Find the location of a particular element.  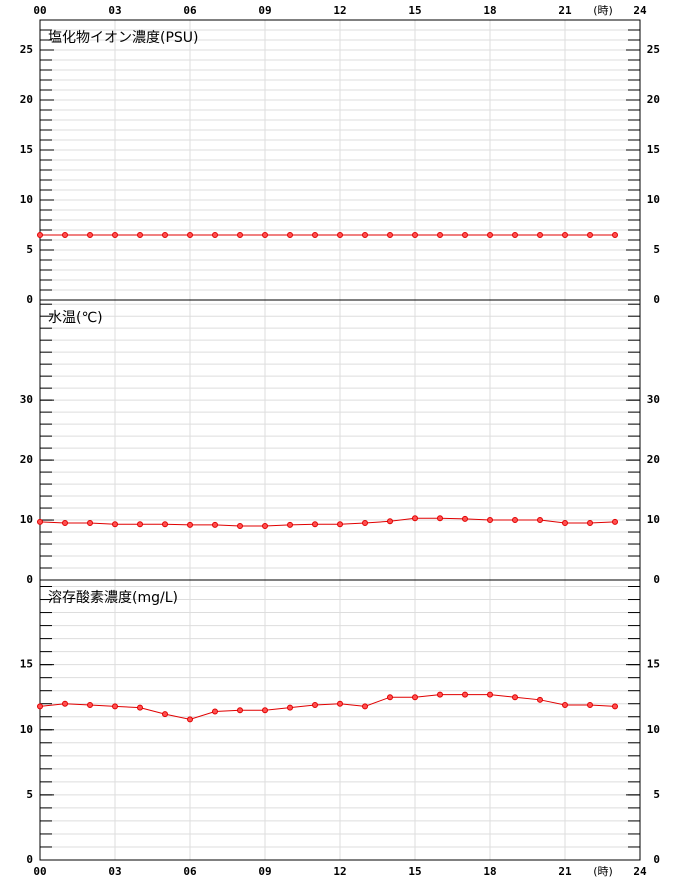

x-tick-label: 24 is located at coordinates (640, 10).